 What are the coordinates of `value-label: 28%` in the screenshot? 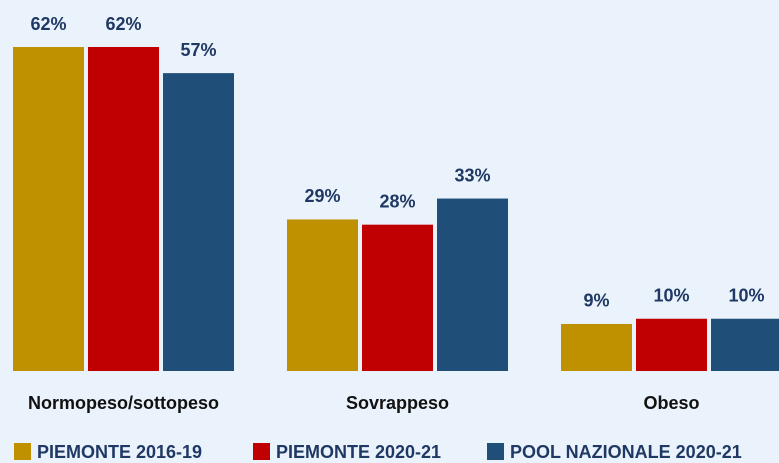 It's located at (397, 201).